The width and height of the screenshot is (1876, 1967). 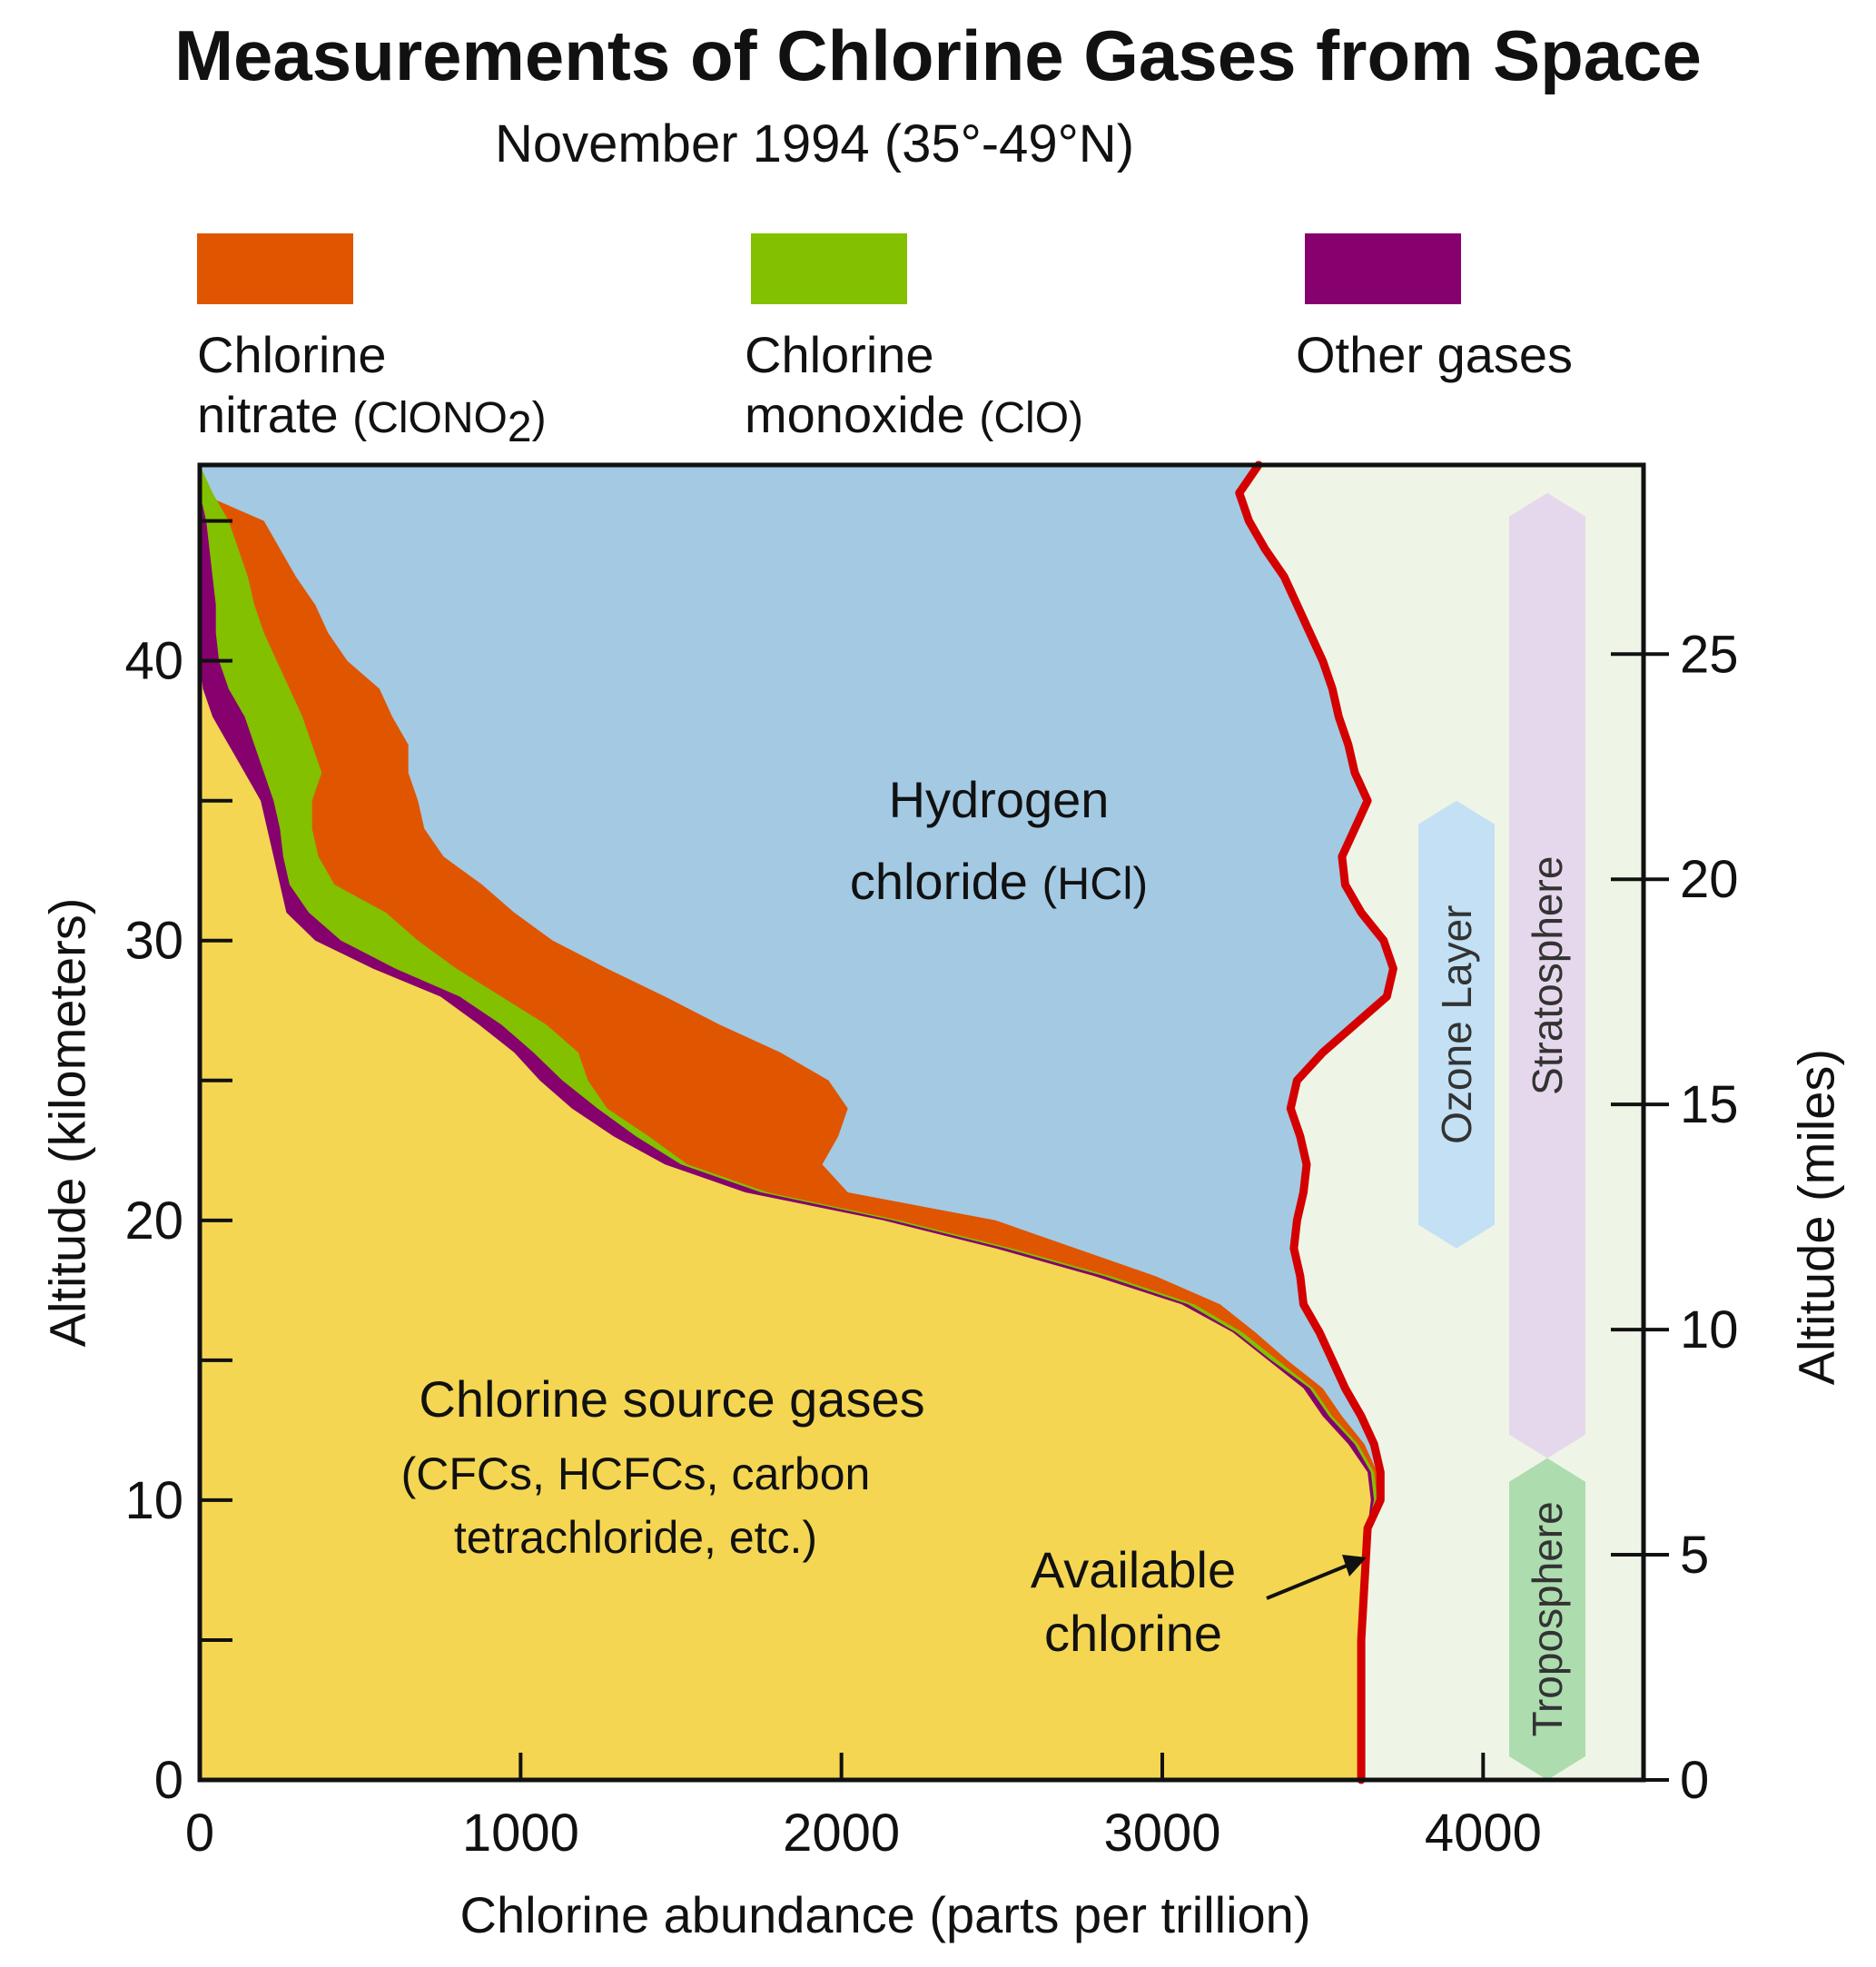 What do you see at coordinates (814, 143) in the screenshot?
I see `chart-subtitle: November 1994 (35°-49°N)` at bounding box center [814, 143].